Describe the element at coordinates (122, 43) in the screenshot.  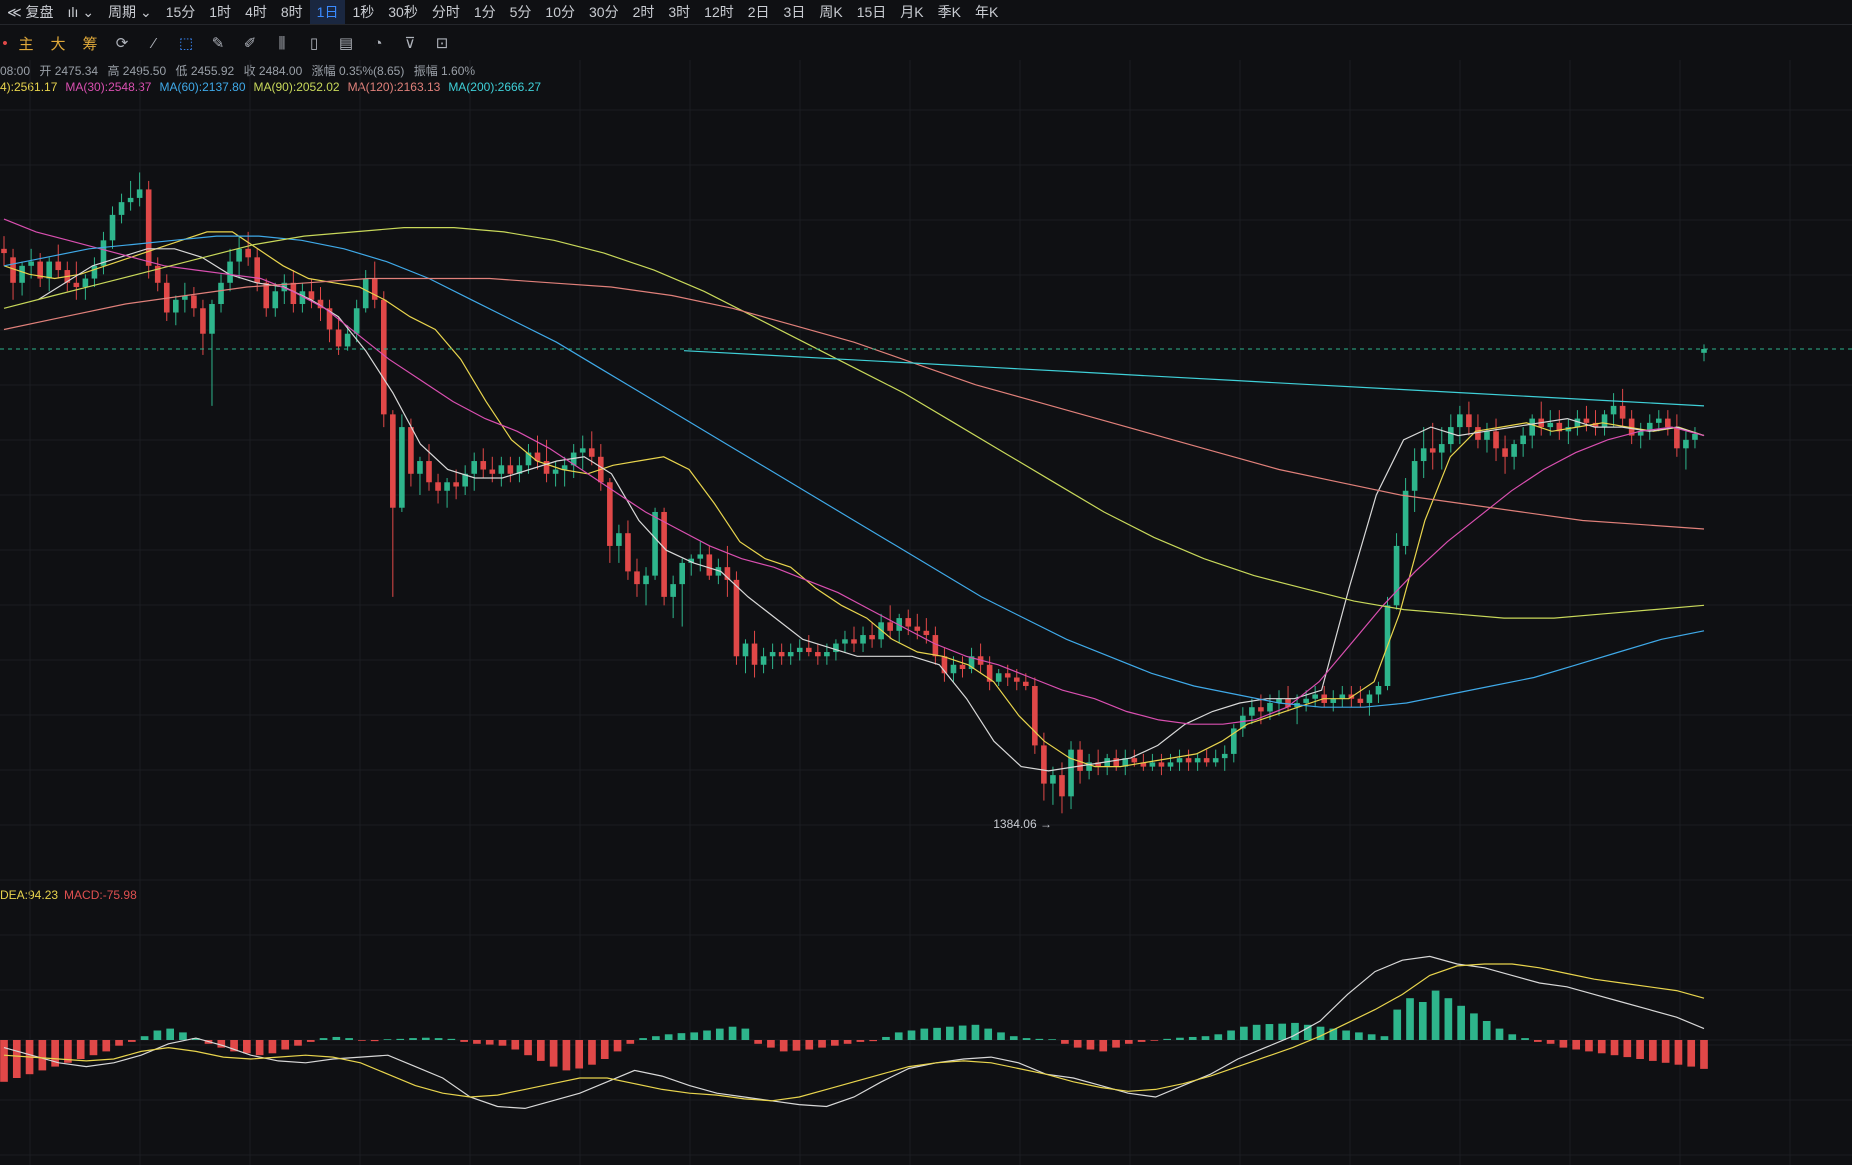
I see `refresh-icon: ⟳` at that location.